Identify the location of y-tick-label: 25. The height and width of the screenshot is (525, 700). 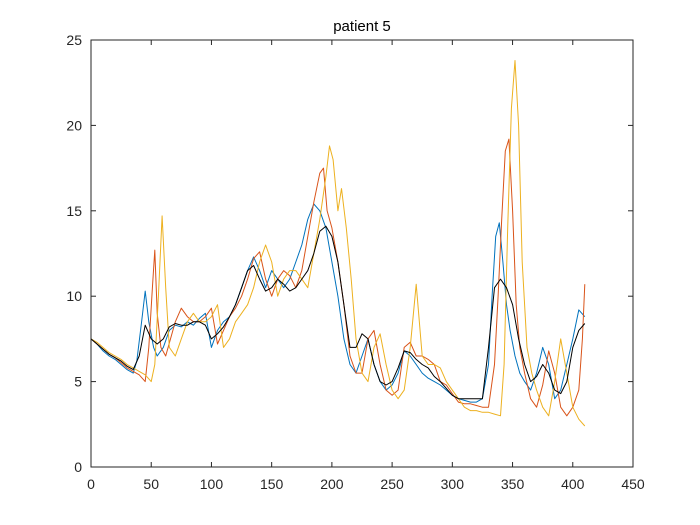
(74, 40).